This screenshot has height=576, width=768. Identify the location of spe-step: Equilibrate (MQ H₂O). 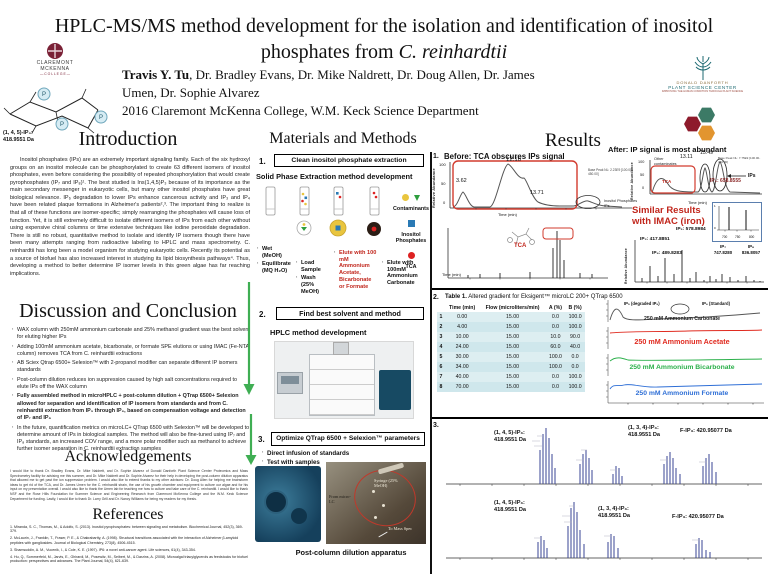
(275, 267).